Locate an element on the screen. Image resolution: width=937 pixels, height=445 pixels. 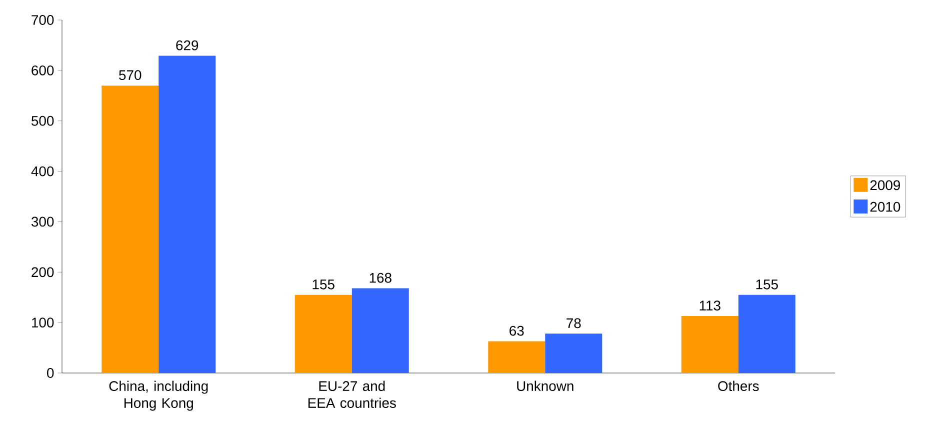
data-label: 168 is located at coordinates (381, 277).